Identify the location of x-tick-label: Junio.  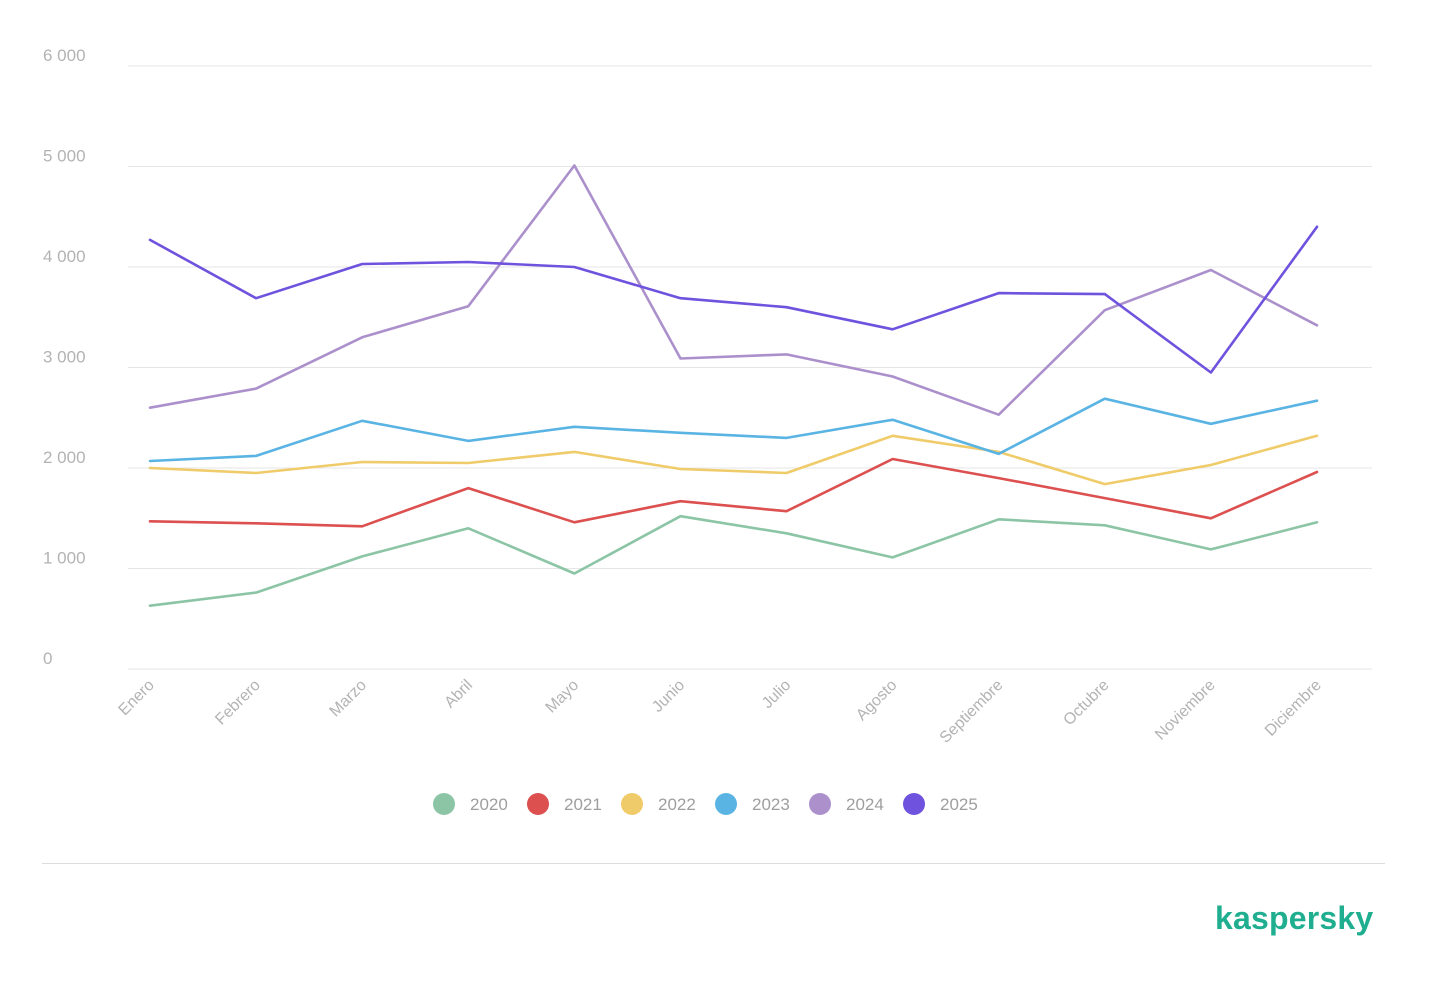
(668, 696).